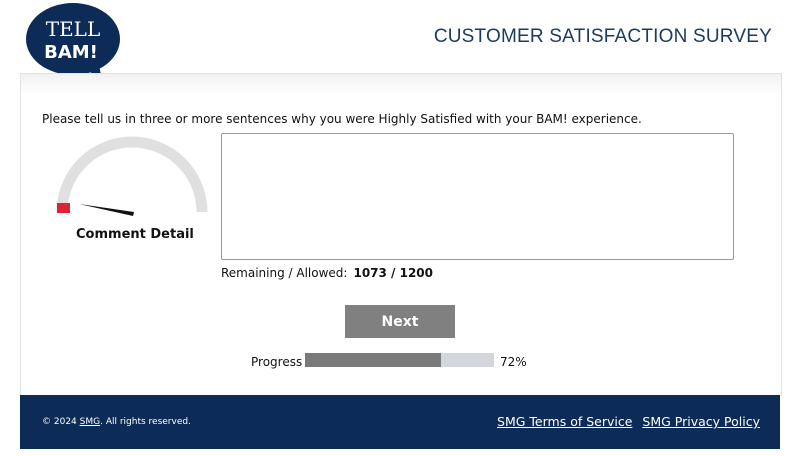 Image resolution: width=800 pixels, height=456 pixels. I want to click on copyright: © 2024 SMG. All rights reserved., so click(116, 422).